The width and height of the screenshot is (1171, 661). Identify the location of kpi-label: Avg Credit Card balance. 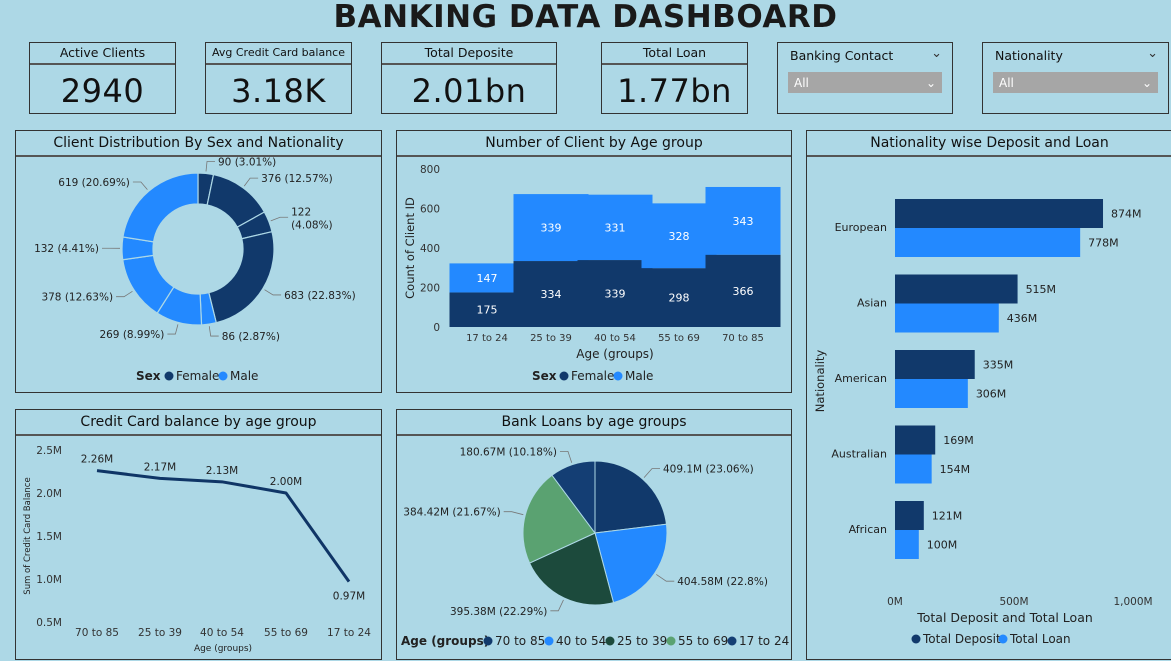
(278, 54).